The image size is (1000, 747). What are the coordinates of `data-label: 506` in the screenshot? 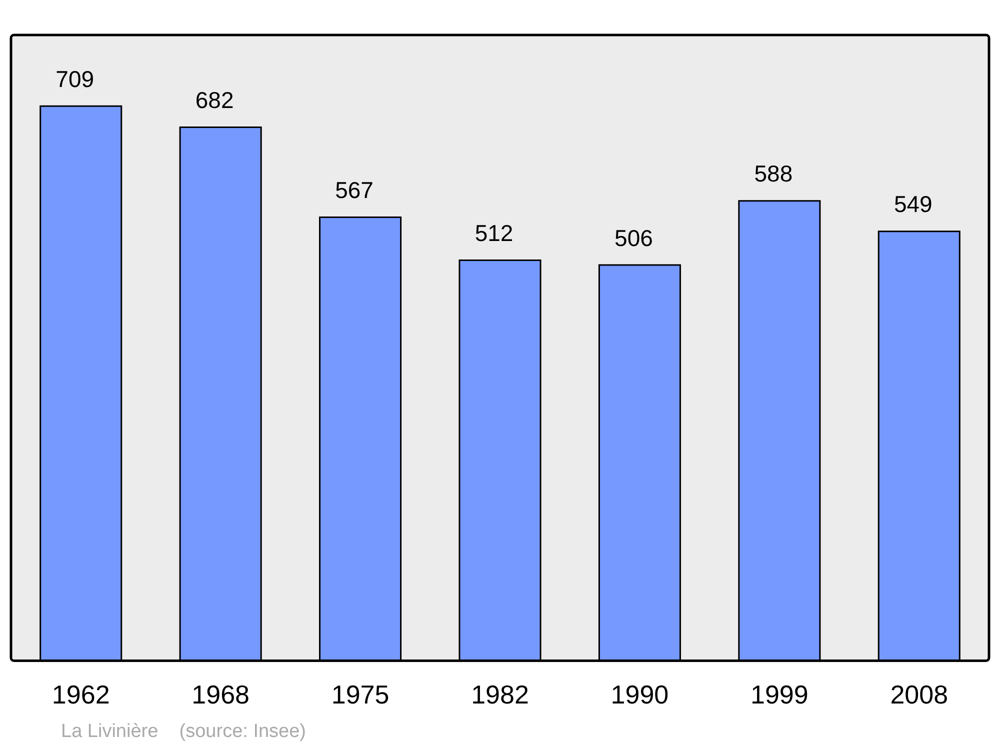 It's located at (633, 237).